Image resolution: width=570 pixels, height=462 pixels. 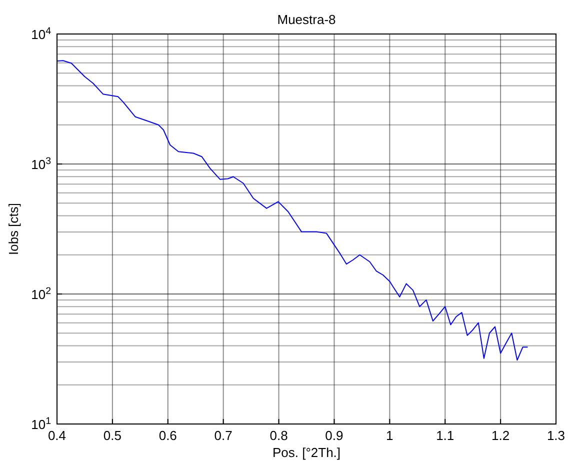 I want to click on x-tick-label: 0.7, so click(x=223, y=435).